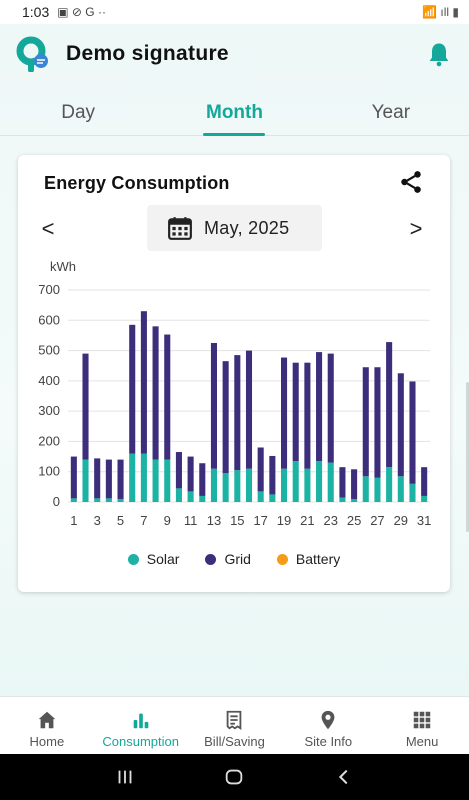 This screenshot has height=800, width=469. What do you see at coordinates (49, 289) in the screenshot?
I see `y-tick-label: 700` at bounding box center [49, 289].